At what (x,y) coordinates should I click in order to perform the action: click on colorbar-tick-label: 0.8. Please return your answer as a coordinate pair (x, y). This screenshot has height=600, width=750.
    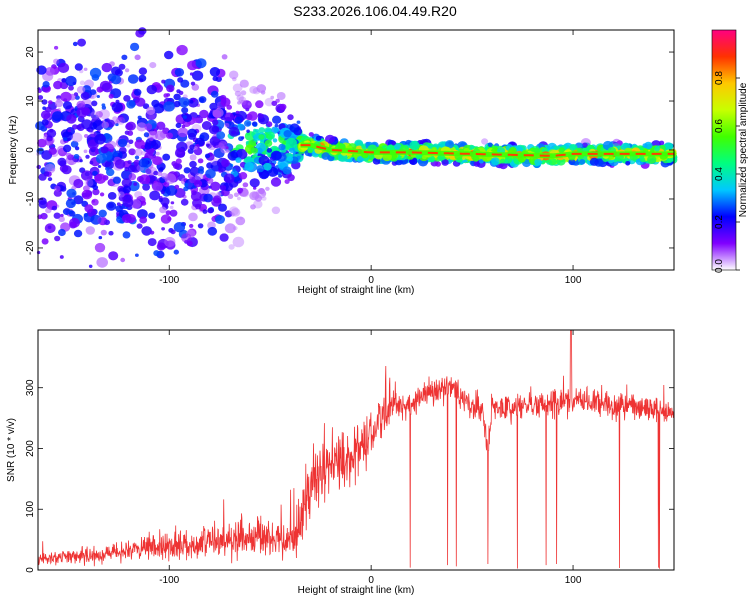
    Looking at the image, I should click on (719, 78).